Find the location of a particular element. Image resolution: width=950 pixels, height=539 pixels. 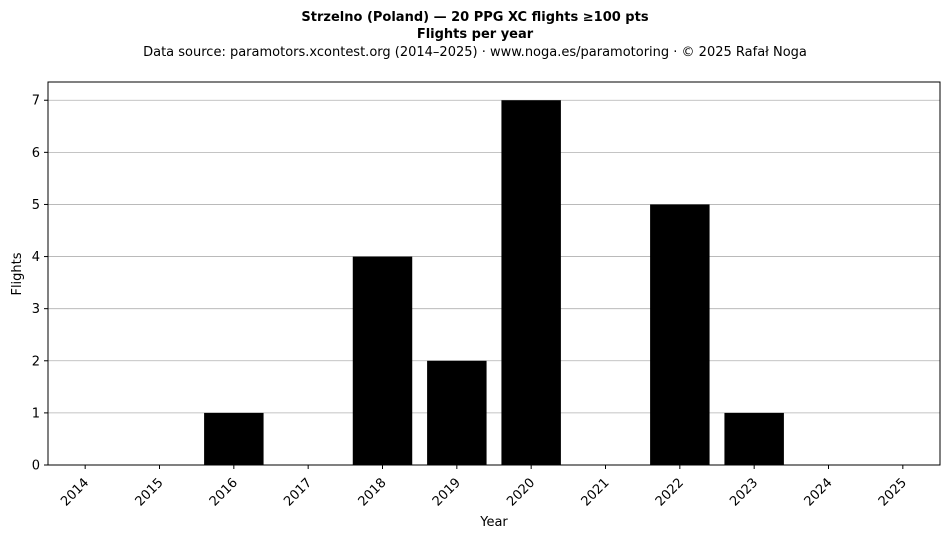

x-tick-label: 2014 is located at coordinates (75, 492).